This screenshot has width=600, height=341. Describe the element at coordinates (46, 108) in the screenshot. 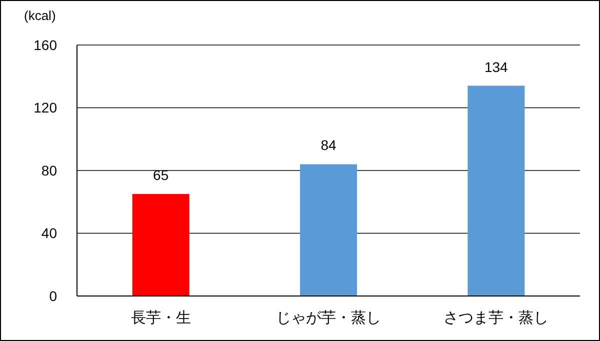

I see `y-tick-label: 120` at that location.